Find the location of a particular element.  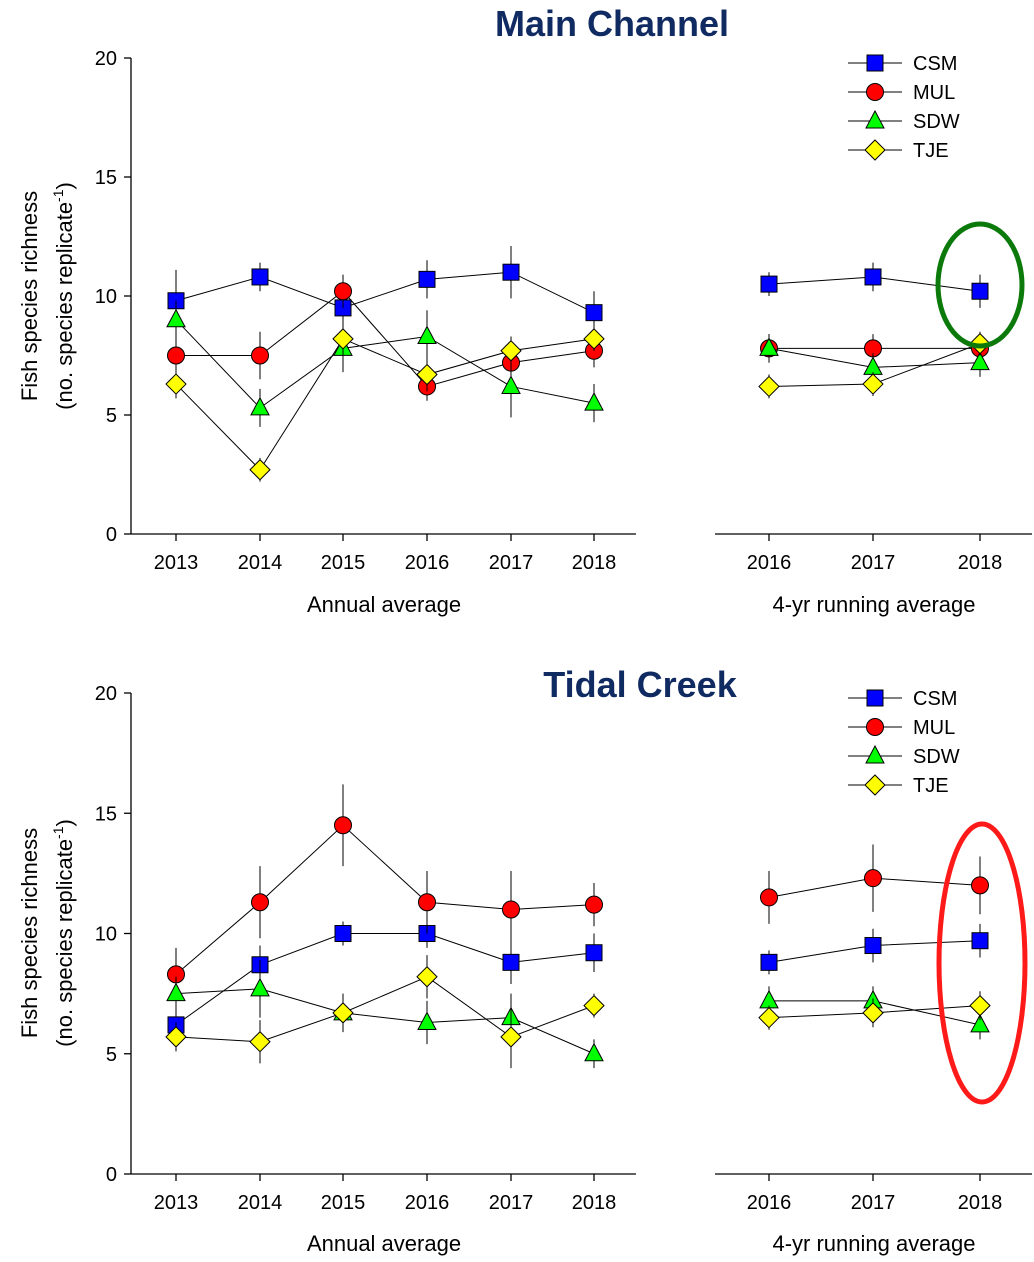

x-tick-label: 2017 is located at coordinates (511, 563).